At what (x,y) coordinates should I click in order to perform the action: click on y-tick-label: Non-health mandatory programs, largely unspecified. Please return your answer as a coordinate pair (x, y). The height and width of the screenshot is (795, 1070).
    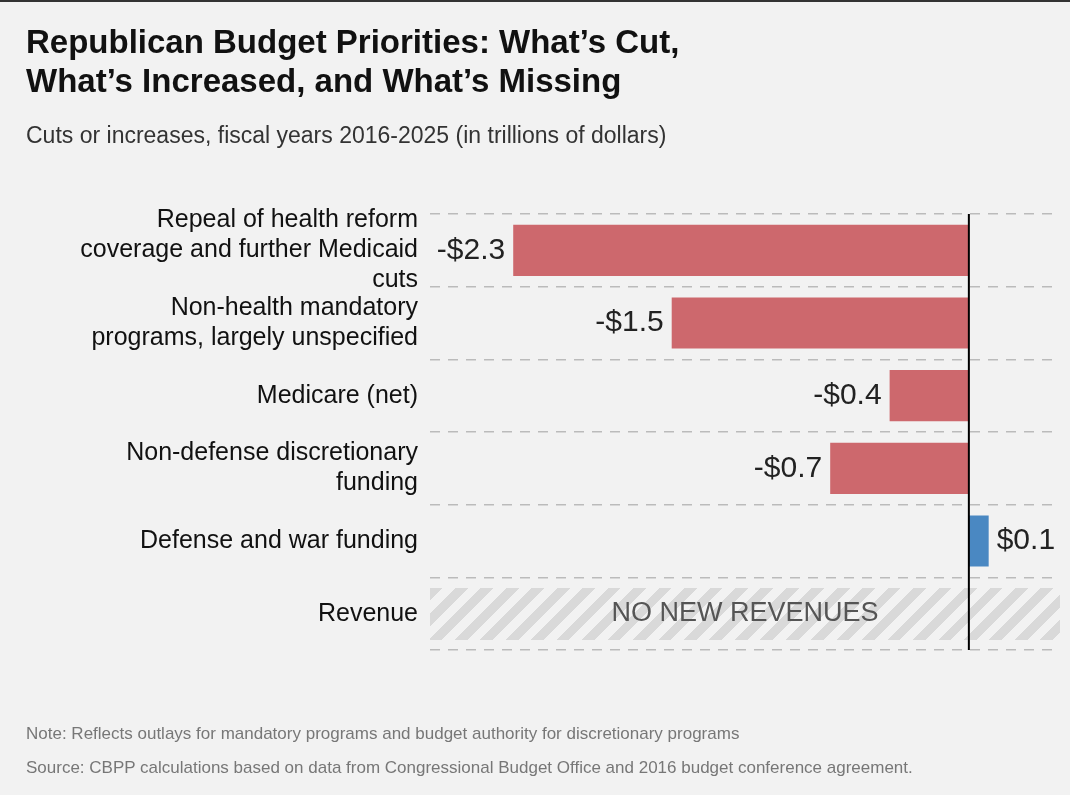
    Looking at the image, I should click on (255, 320).